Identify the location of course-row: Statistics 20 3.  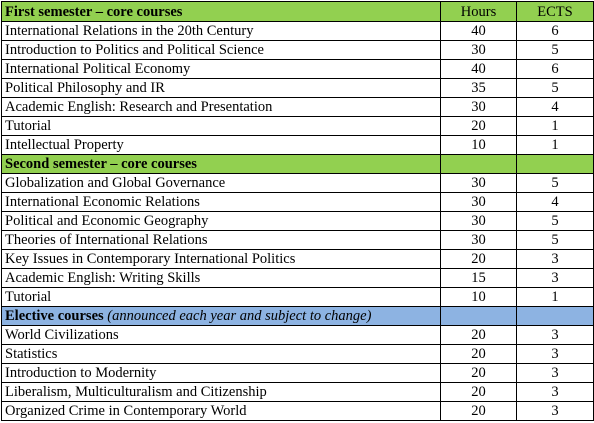
(297, 354).